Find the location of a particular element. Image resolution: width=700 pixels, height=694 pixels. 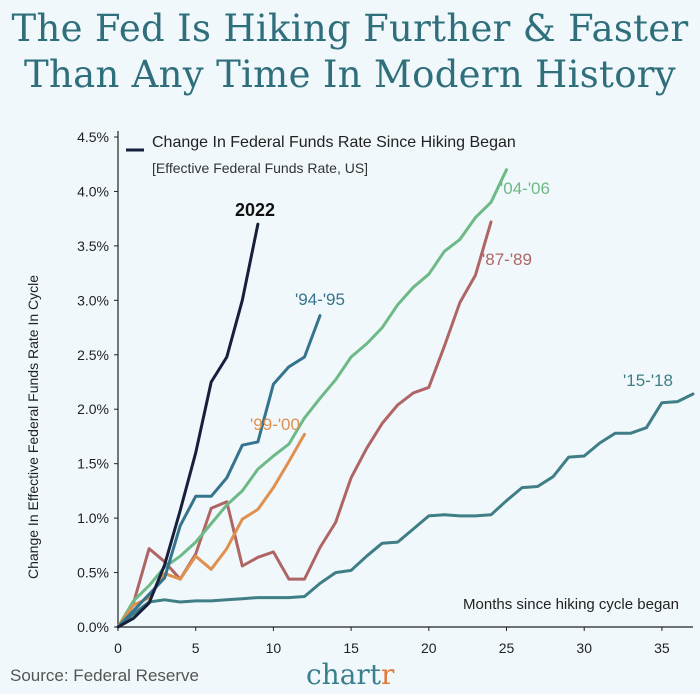

x-tick-label: 15 is located at coordinates (351, 648).